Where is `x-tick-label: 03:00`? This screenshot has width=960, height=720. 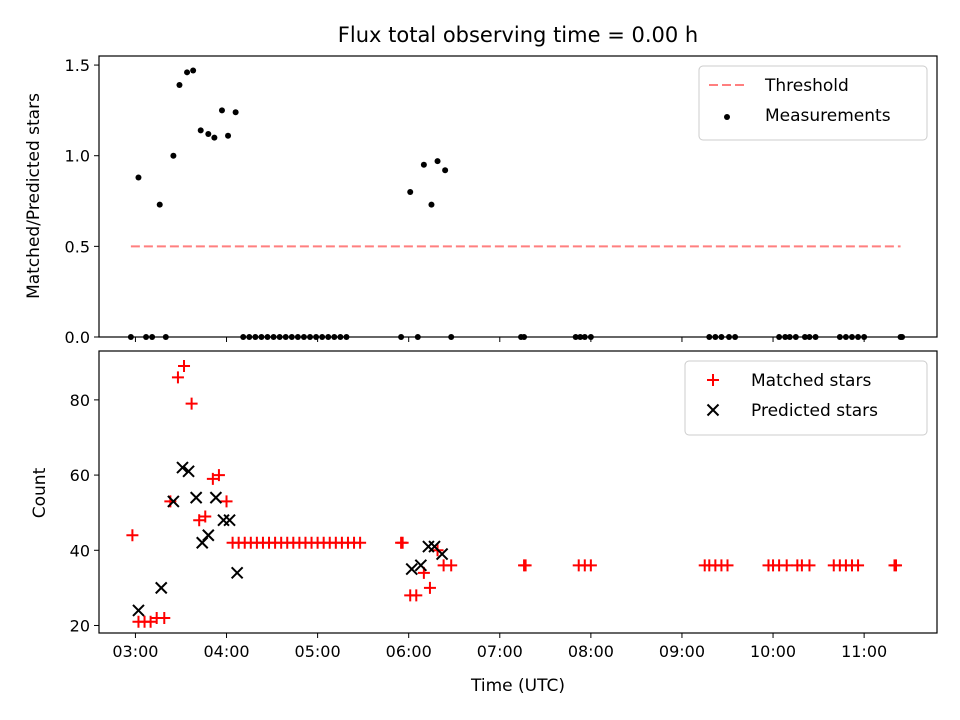 x-tick-label: 03:00 is located at coordinates (135, 651).